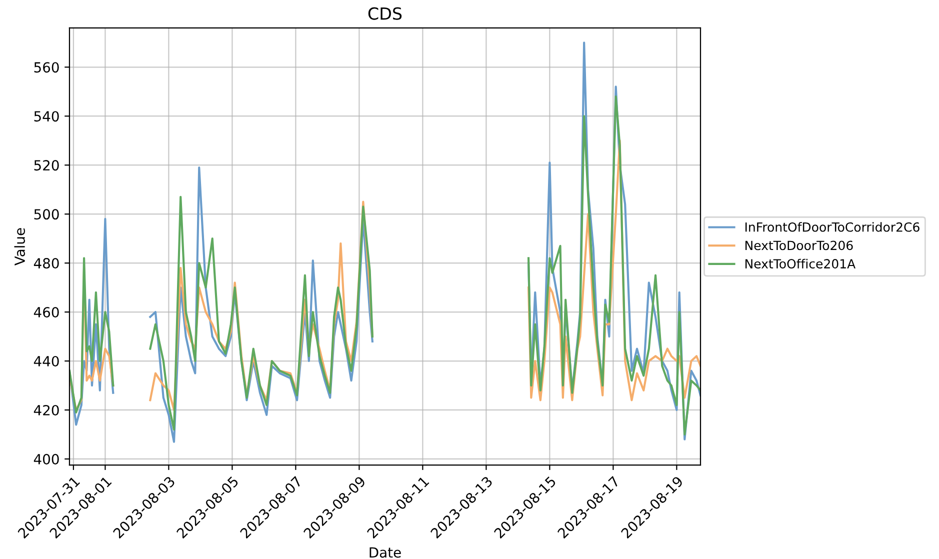 The height and width of the screenshot is (559, 939). What do you see at coordinates (46, 116) in the screenshot?
I see `y-tick-label: 540` at bounding box center [46, 116].